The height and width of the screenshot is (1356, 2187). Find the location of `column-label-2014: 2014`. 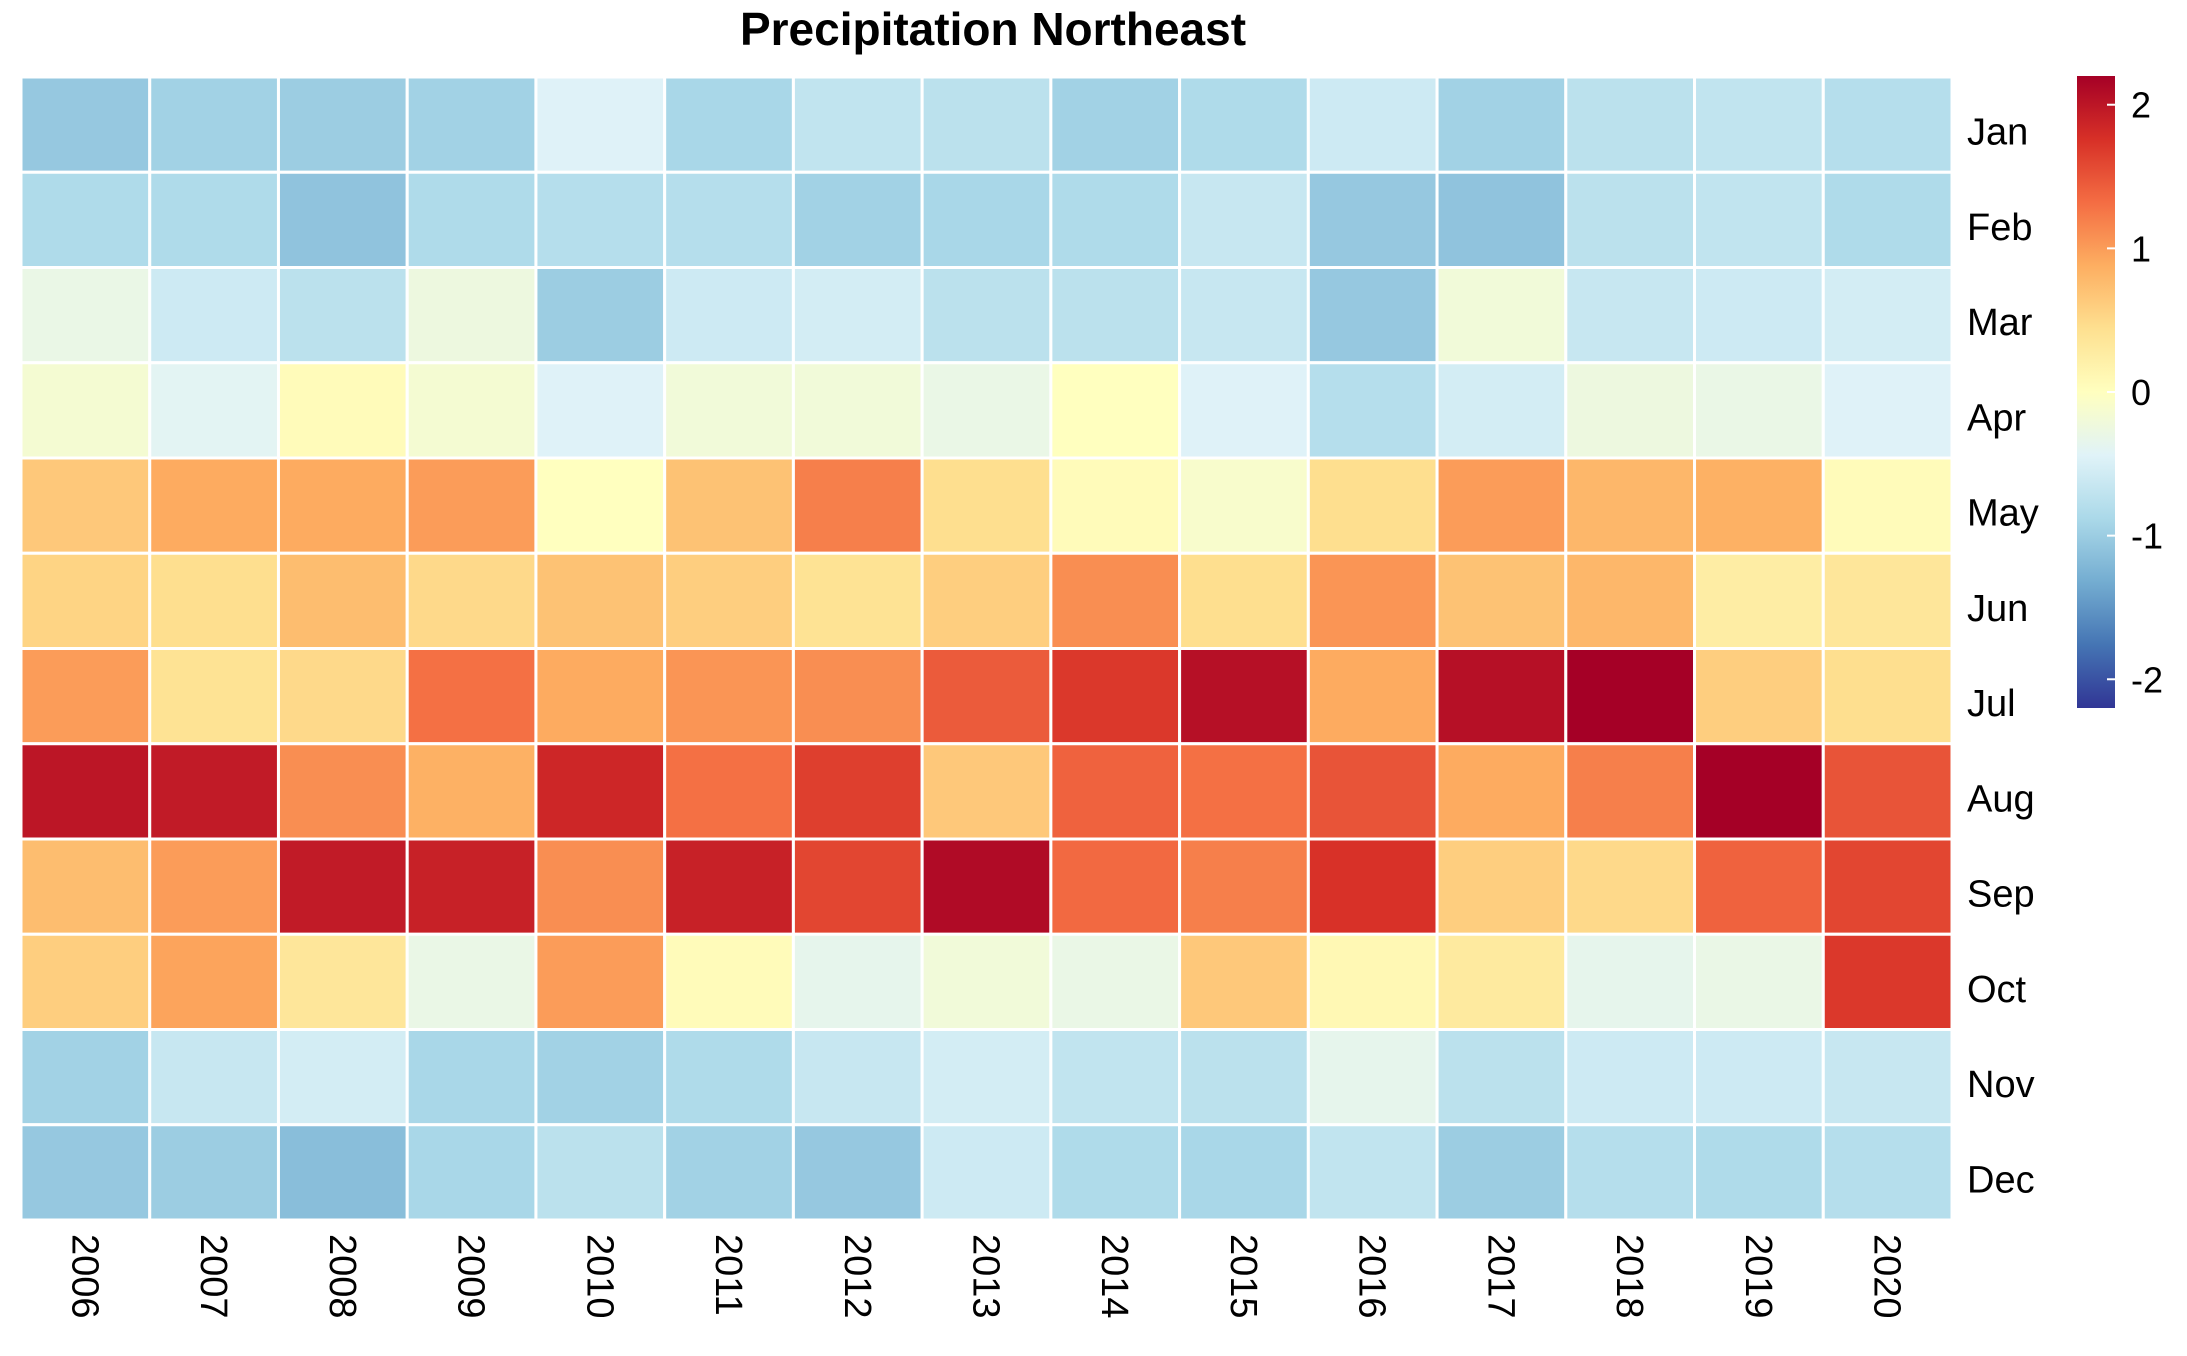

column-label-2014: 2014 is located at coordinates (1114, 1276).